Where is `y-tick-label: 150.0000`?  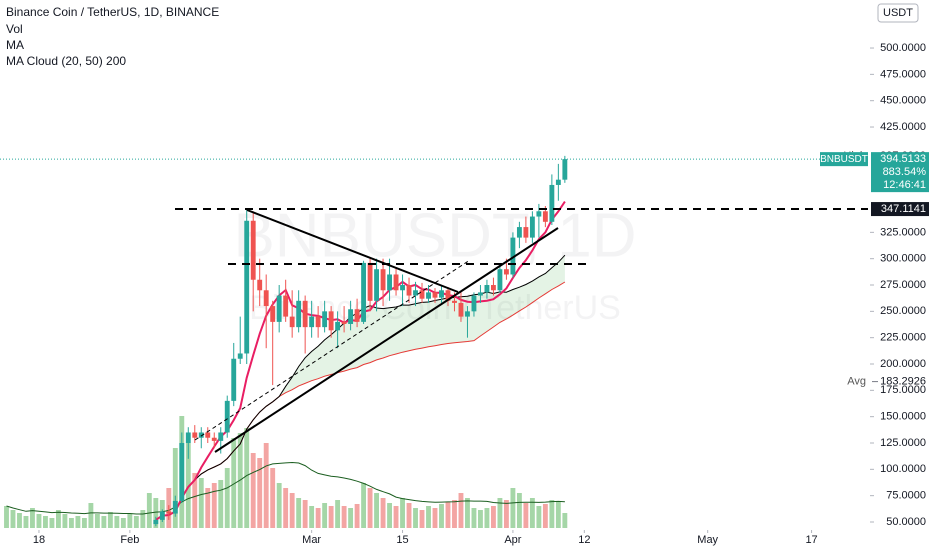
y-tick-label: 150.0000 is located at coordinates (903, 417).